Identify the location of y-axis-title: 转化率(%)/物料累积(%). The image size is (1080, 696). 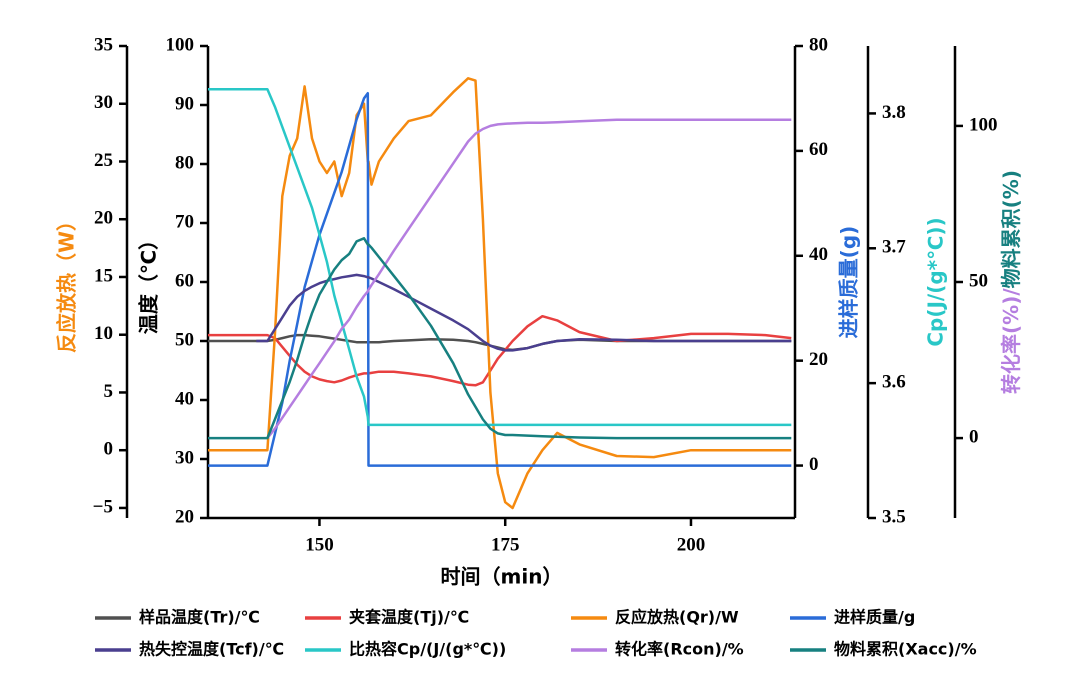
(1011, 282).